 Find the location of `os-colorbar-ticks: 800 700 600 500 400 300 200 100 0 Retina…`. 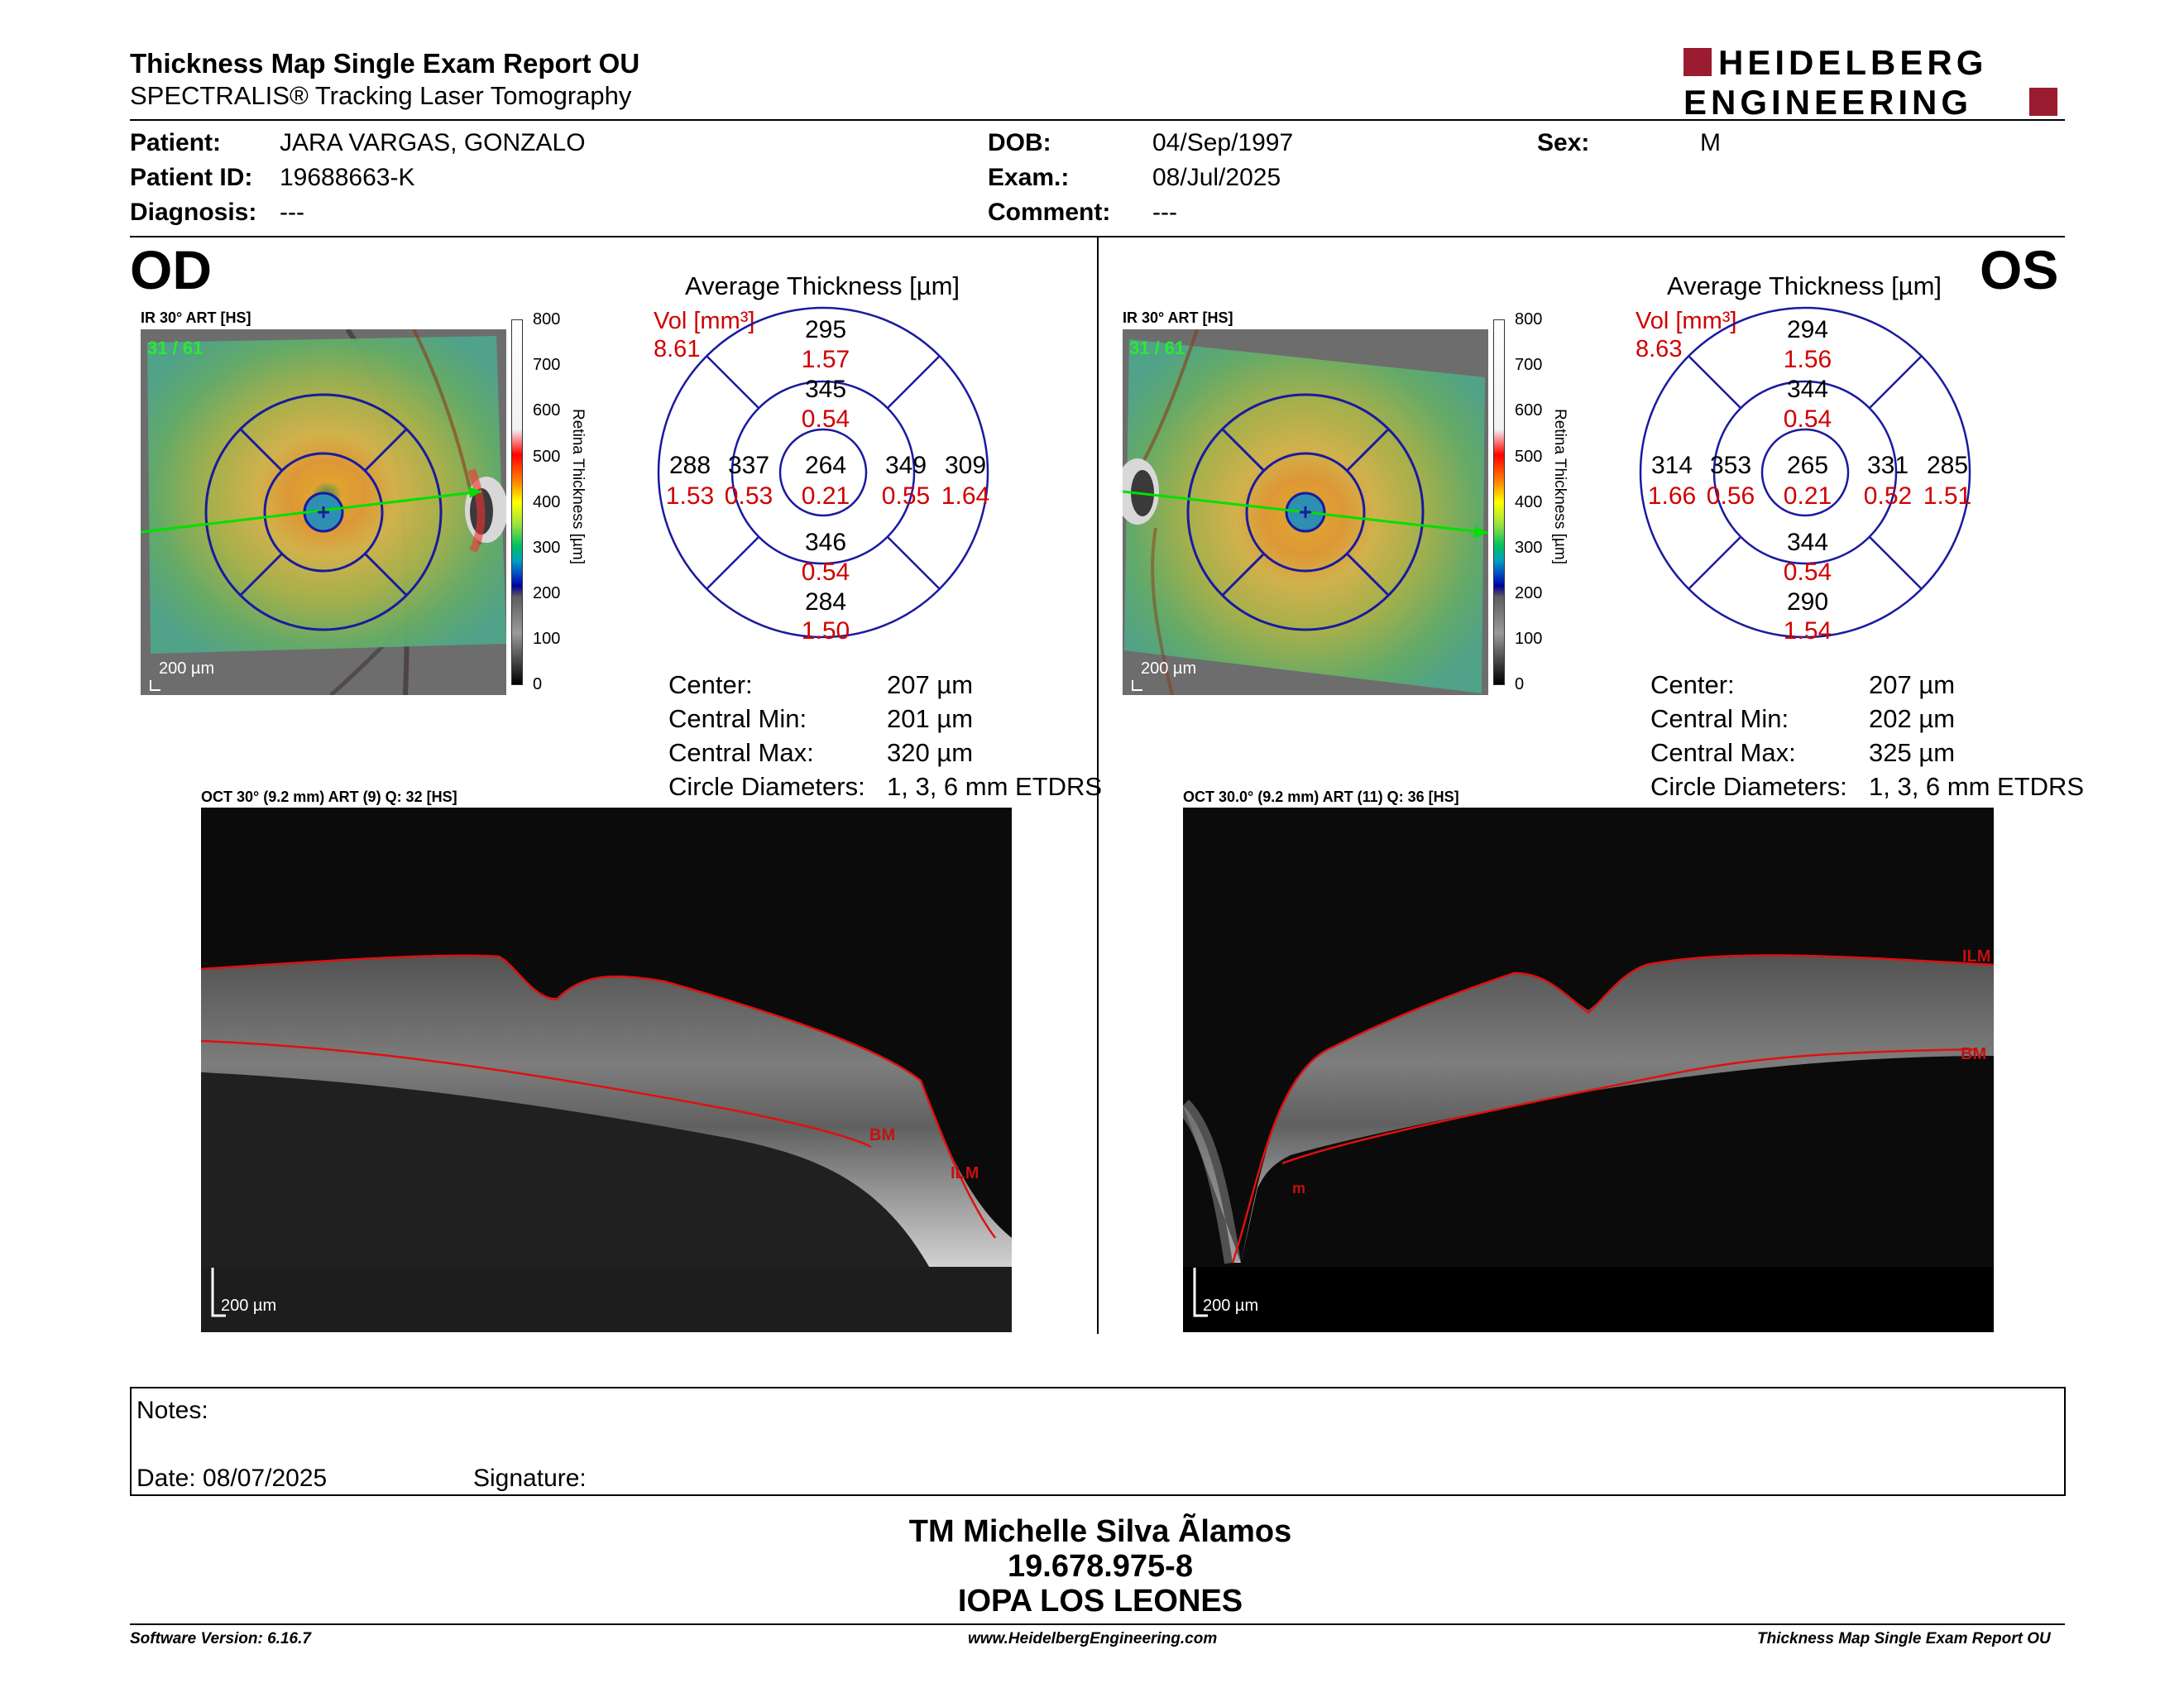

os-colorbar-ticks: 800 700 600 500 400 300 200 100 0 Retina… is located at coordinates (1542, 503).